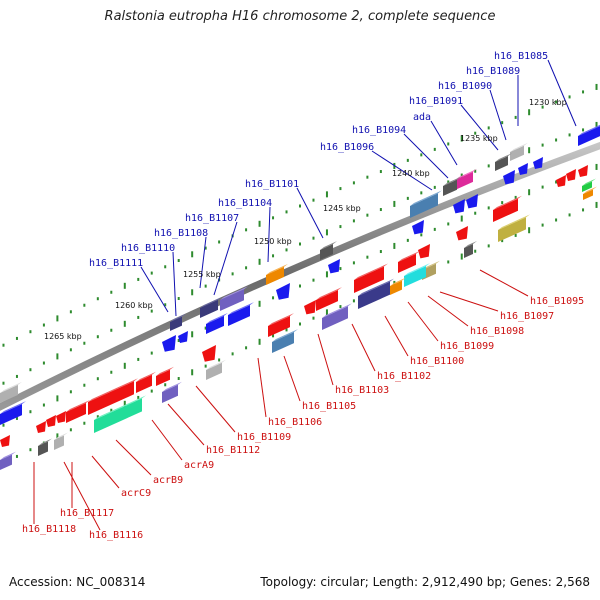  I want to click on scale-label: 1265 kbp, so click(63, 336).